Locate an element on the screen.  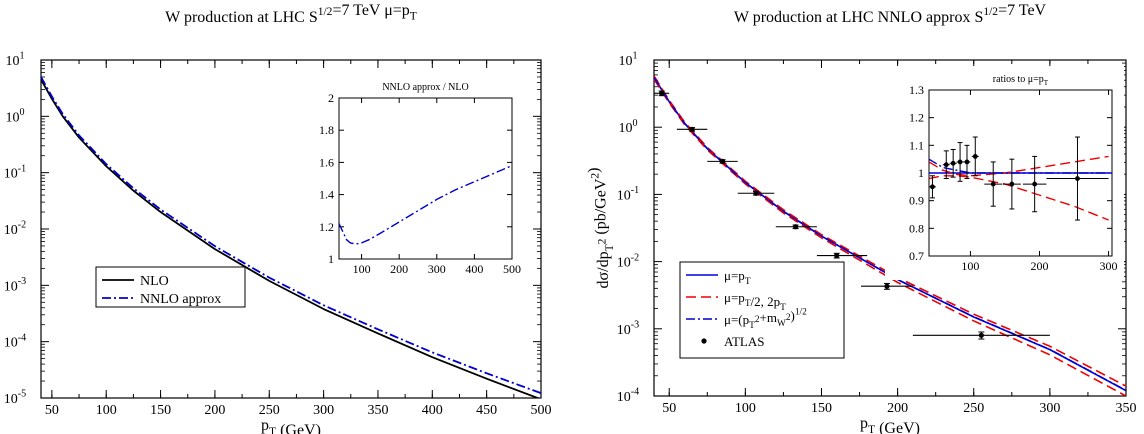
inset-title: NNLO approx / NLO is located at coordinates (425, 87).